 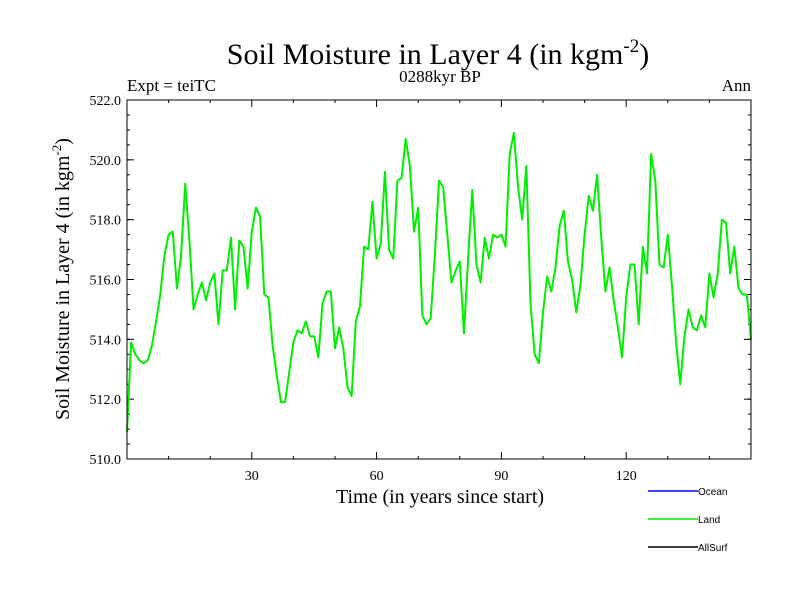 What do you see at coordinates (438, 53) in the screenshot?
I see `chart-title: Soil Moisture in Layer 4 (in kgm-2)` at bounding box center [438, 53].